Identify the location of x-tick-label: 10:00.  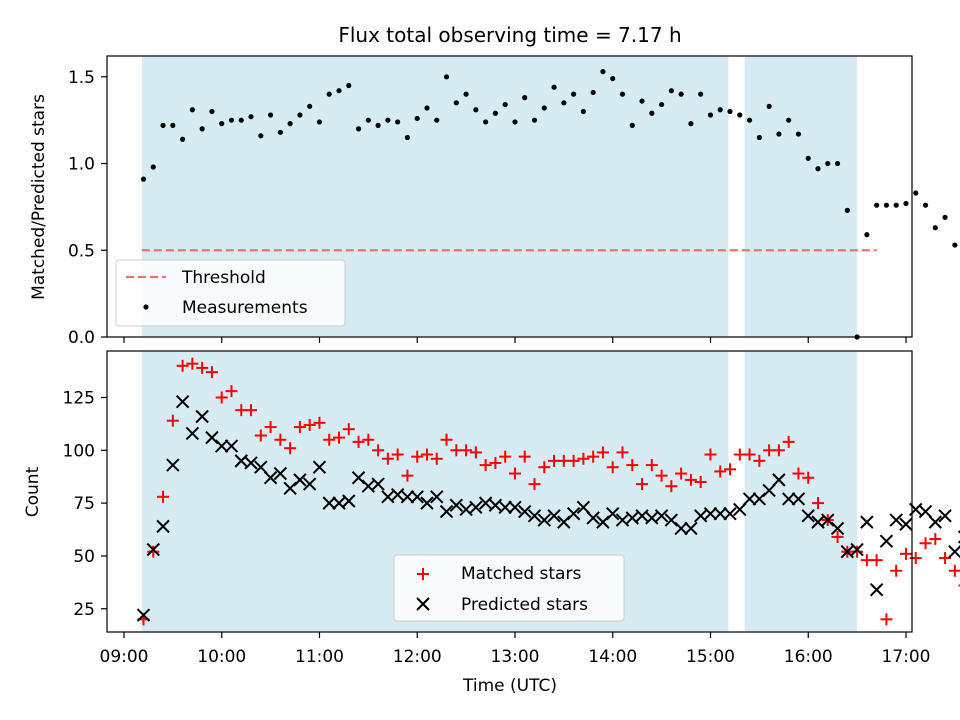
(221, 657).